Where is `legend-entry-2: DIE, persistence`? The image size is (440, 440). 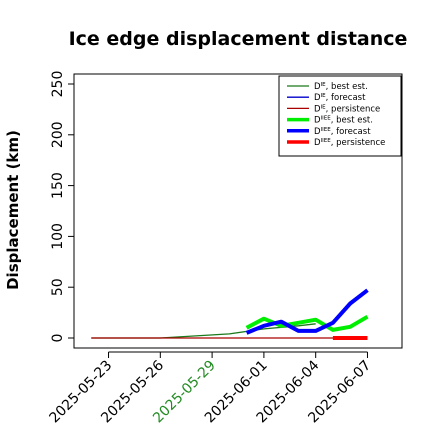 legend-entry-2: DIE, persistence is located at coordinates (347, 109).